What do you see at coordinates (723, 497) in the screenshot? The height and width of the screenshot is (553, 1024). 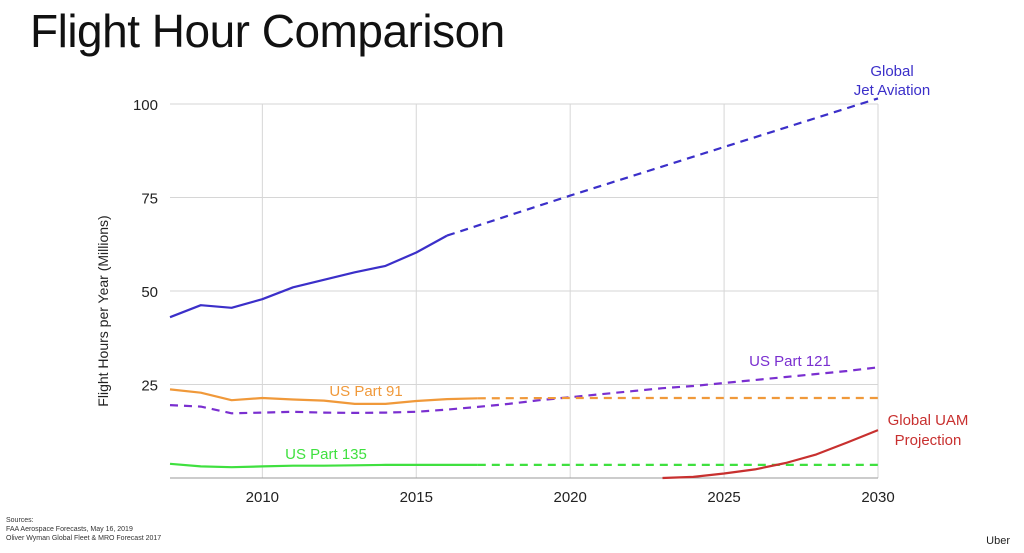 I see `x-tick-label: 2025` at bounding box center [723, 497].